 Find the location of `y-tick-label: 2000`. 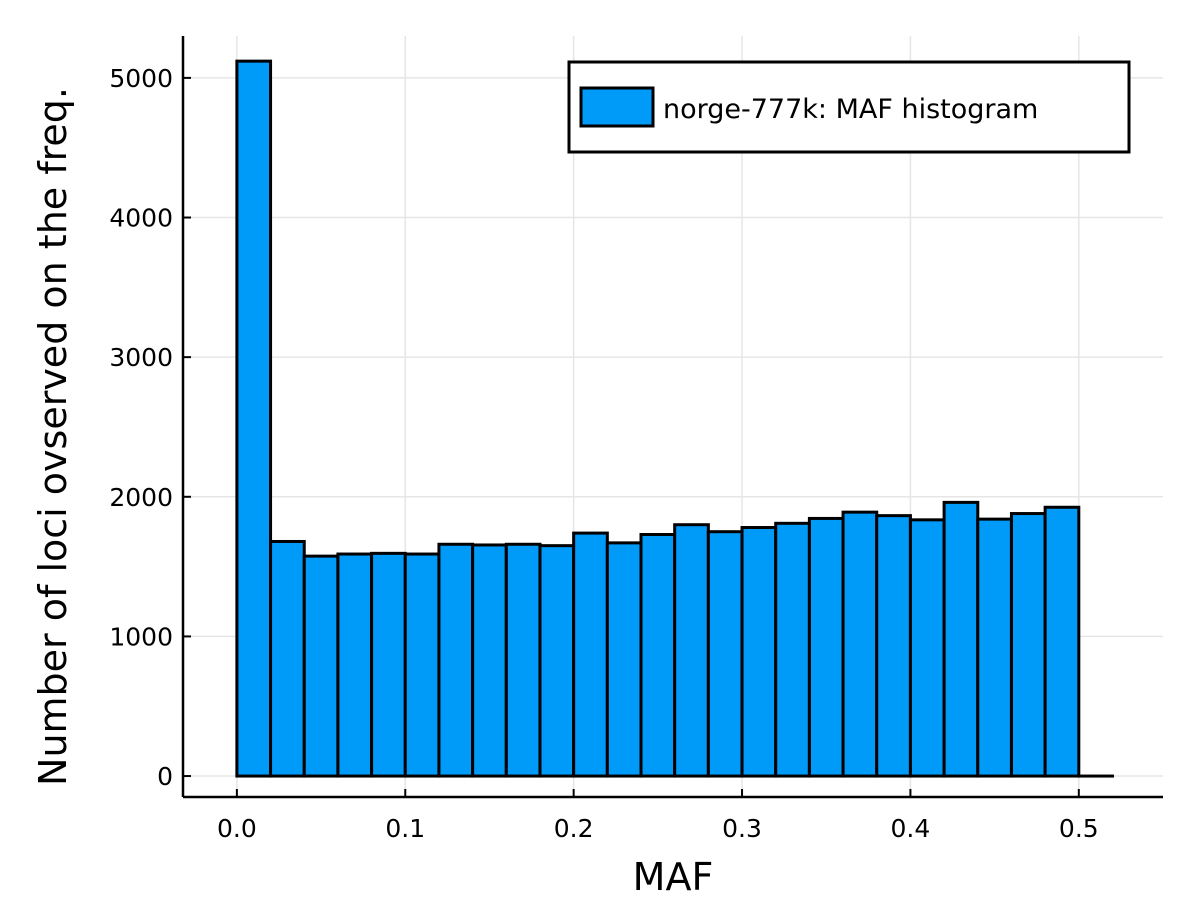

y-tick-label: 2000 is located at coordinates (141, 497).